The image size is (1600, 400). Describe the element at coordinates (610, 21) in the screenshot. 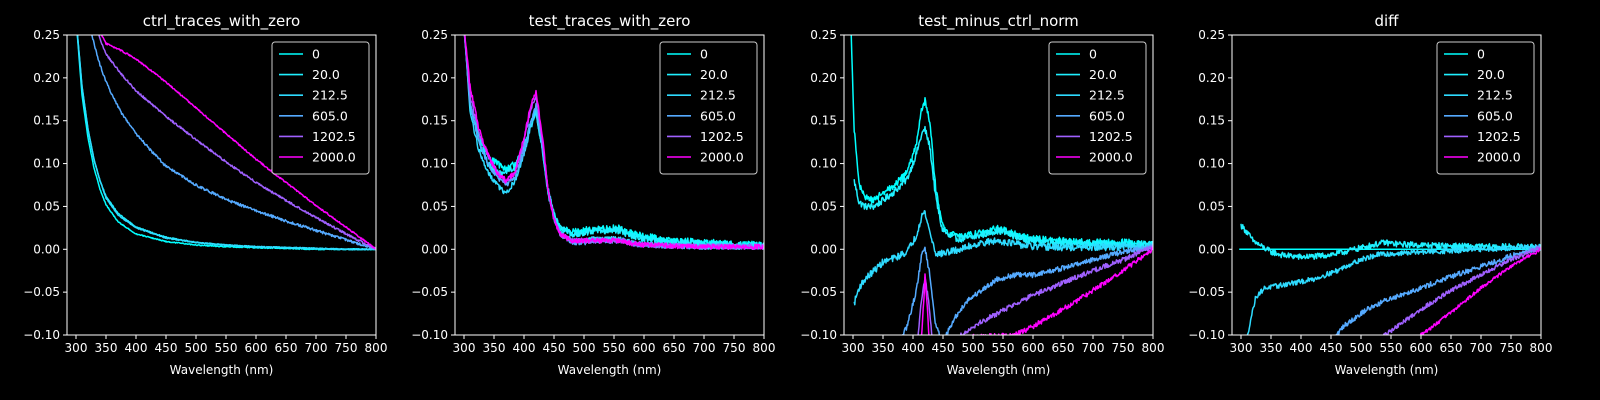

I see `chart-title: test_traces_with_zero` at that location.